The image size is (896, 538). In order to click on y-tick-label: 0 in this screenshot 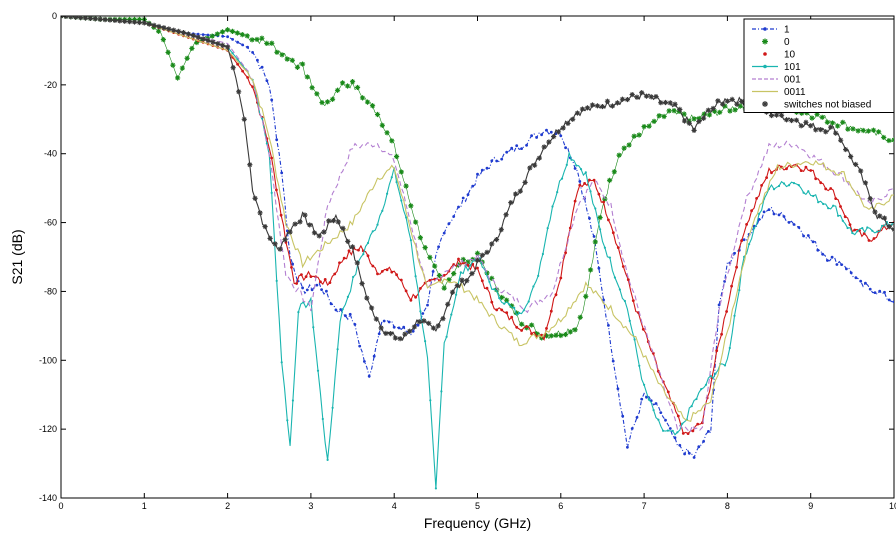, I will do `click(54, 16)`.